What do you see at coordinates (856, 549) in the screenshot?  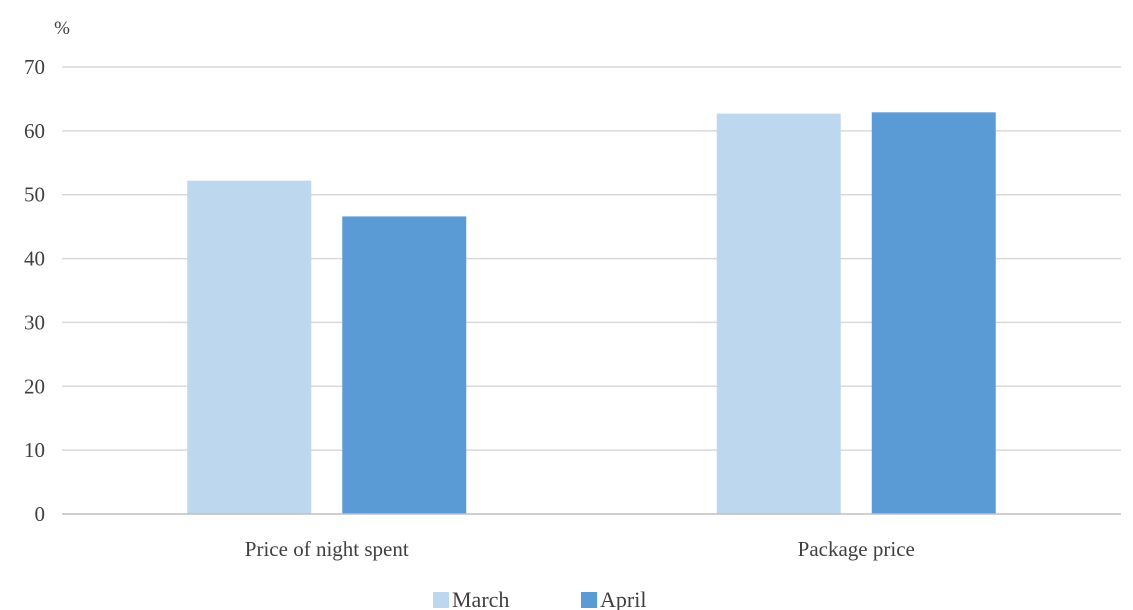 I see `category-label: Package price` at bounding box center [856, 549].